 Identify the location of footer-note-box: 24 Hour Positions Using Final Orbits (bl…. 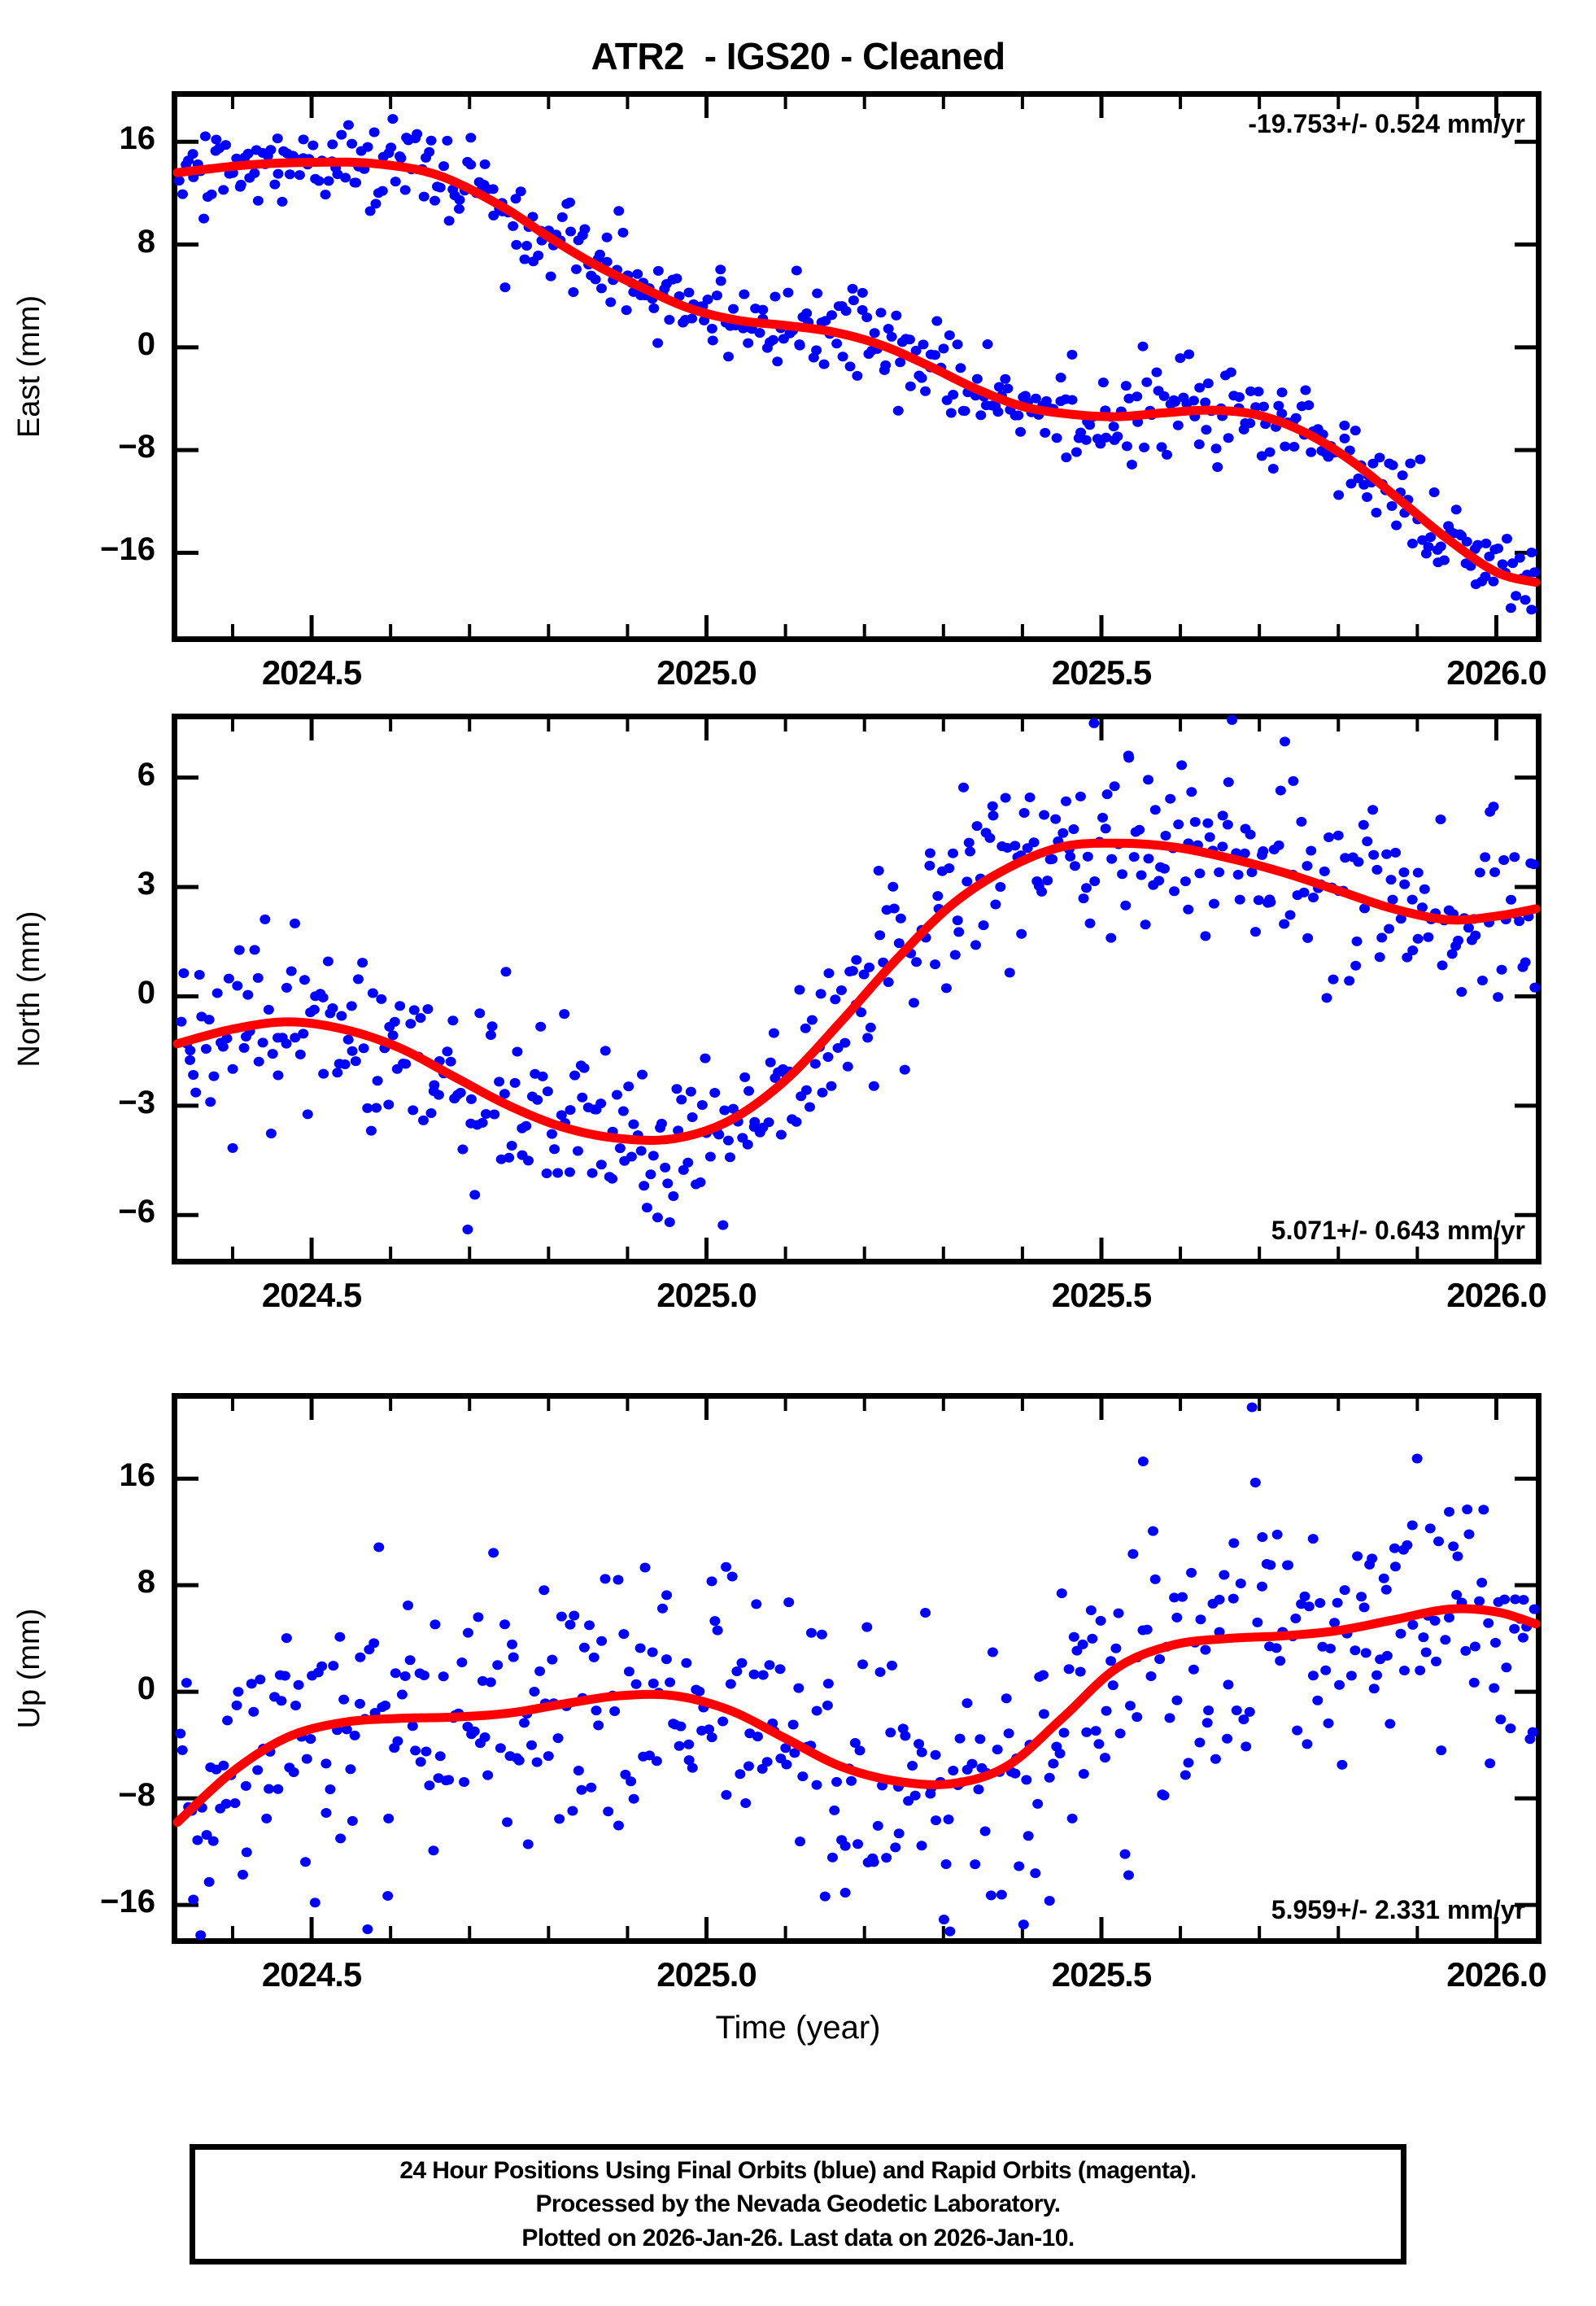
(798, 2204).